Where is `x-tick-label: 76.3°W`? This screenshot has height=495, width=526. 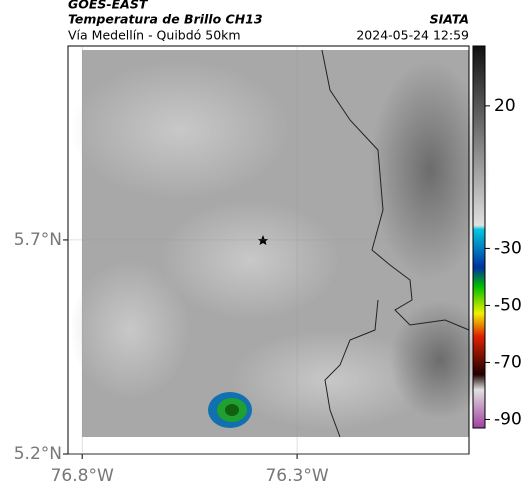 x-tick-label: 76.3°W is located at coordinates (296, 476).